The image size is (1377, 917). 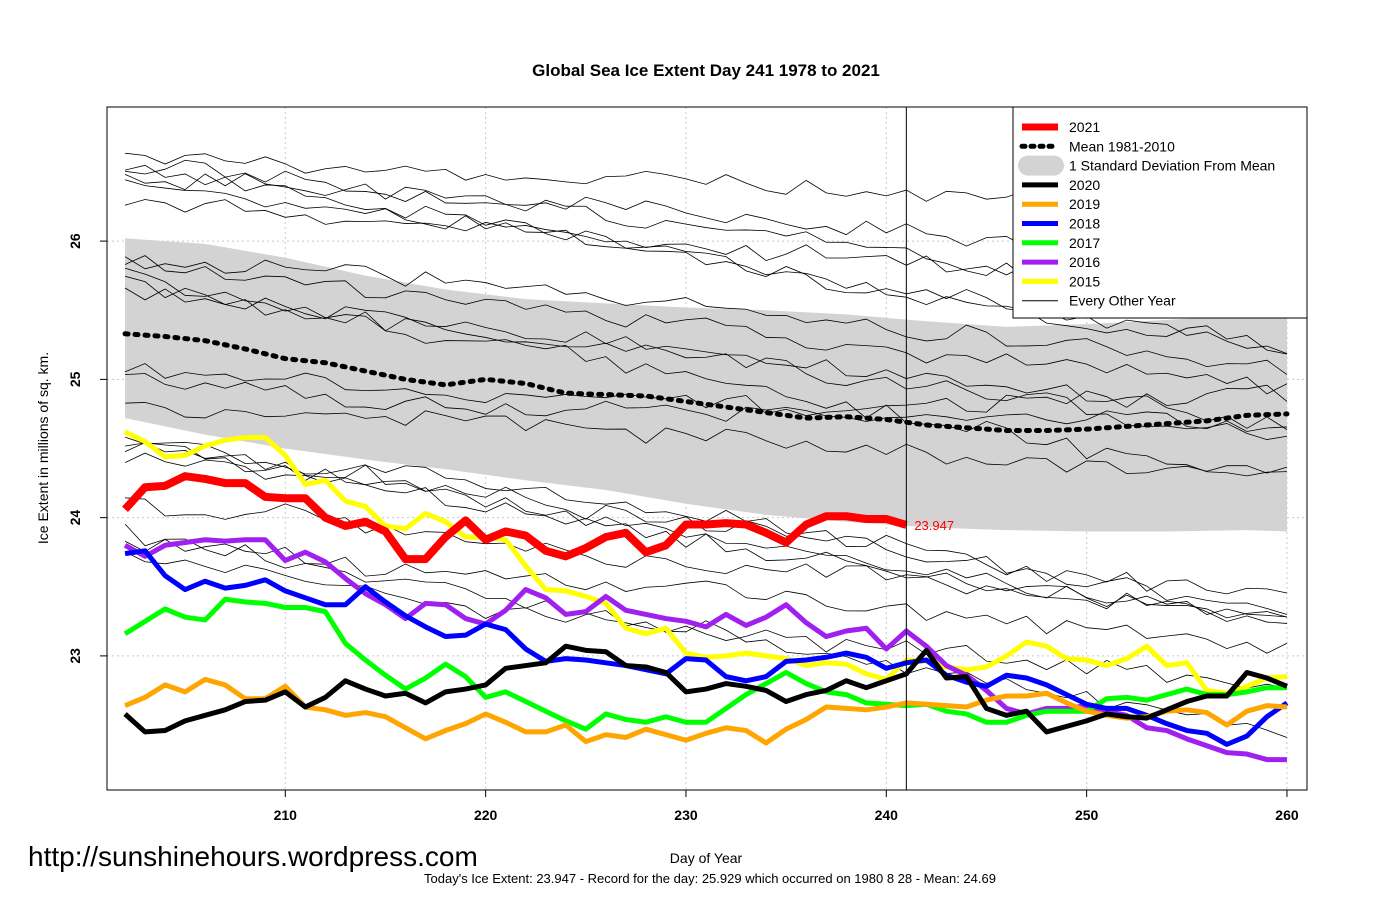 I want to click on x-tick-label-240: 240, so click(x=887, y=815).